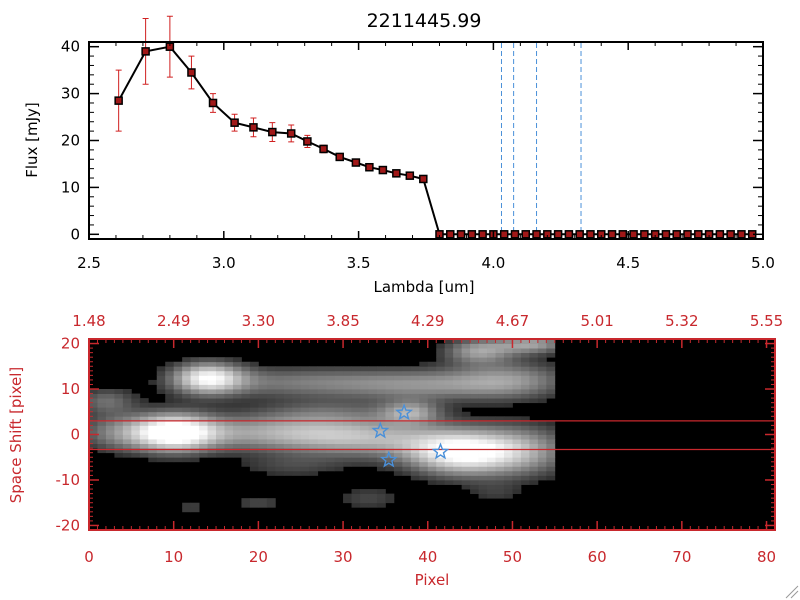  Describe the element at coordinates (424, 21) in the screenshot. I see `chart-title: 2211445.99` at that location.